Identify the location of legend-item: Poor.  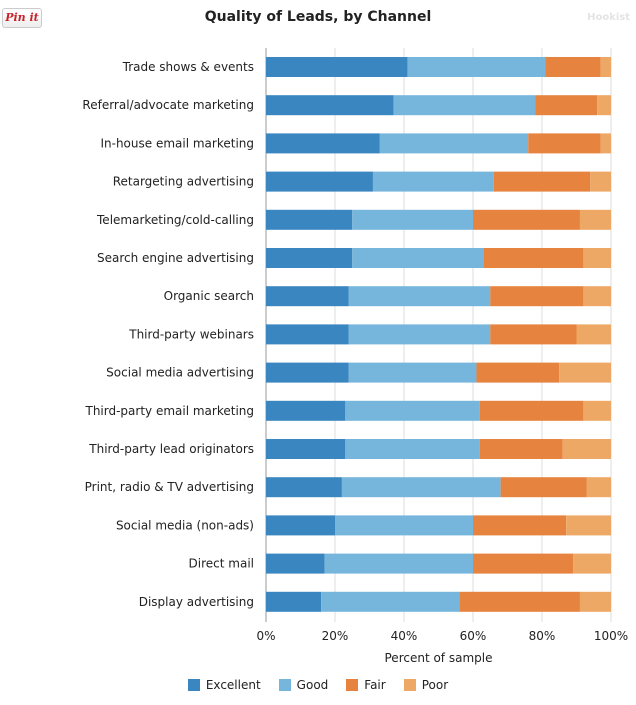
(426, 685).